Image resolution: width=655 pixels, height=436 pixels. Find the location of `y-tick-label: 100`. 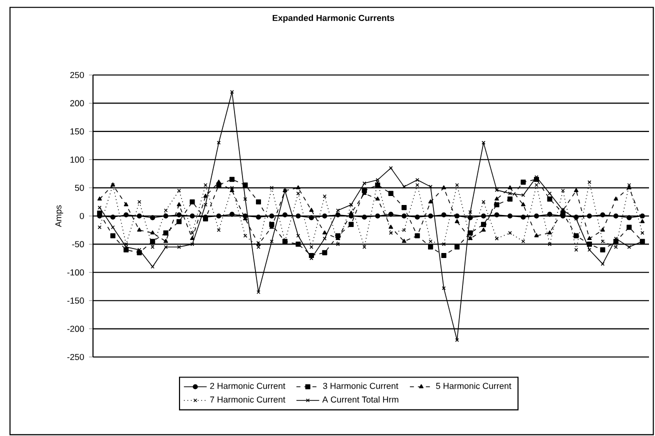

y-tick-label: 100 is located at coordinates (77, 159).